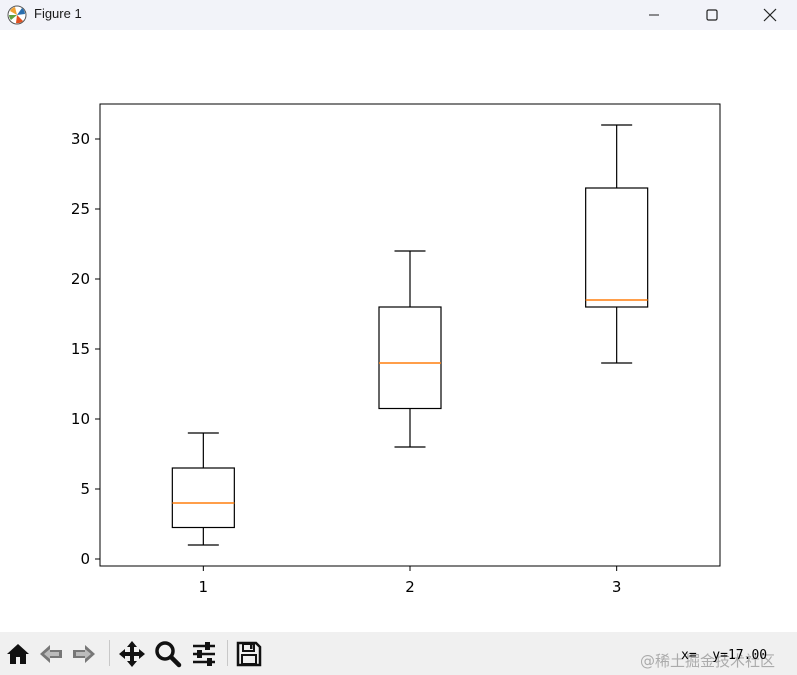 The height and width of the screenshot is (675, 797). I want to click on matplotlib-icon, so click(17, 15).